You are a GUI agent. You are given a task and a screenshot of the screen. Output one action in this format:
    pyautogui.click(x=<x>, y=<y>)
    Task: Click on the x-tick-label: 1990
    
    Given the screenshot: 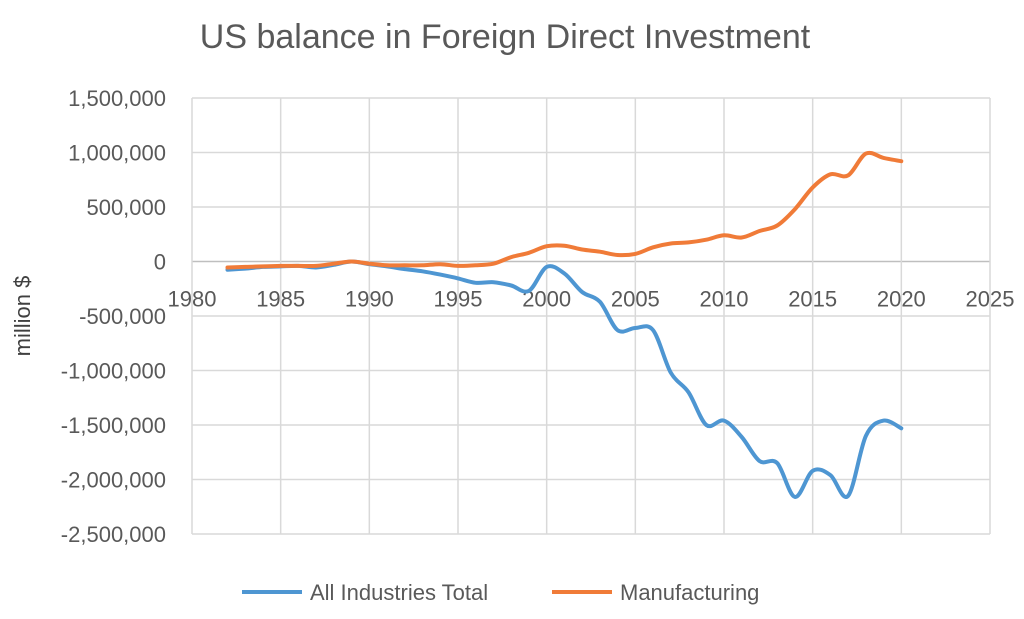 What is the action you would take?
    pyautogui.click(x=369, y=299)
    